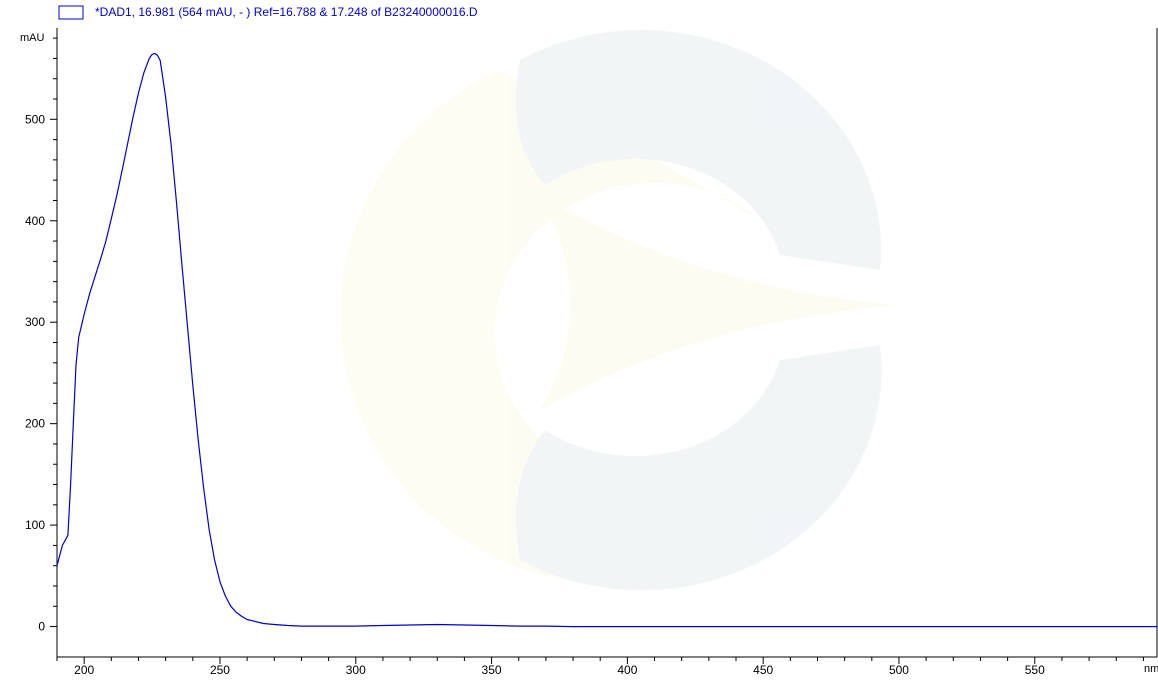 This screenshot has height=683, width=1158. I want to click on x-tick-label: 500, so click(899, 670).